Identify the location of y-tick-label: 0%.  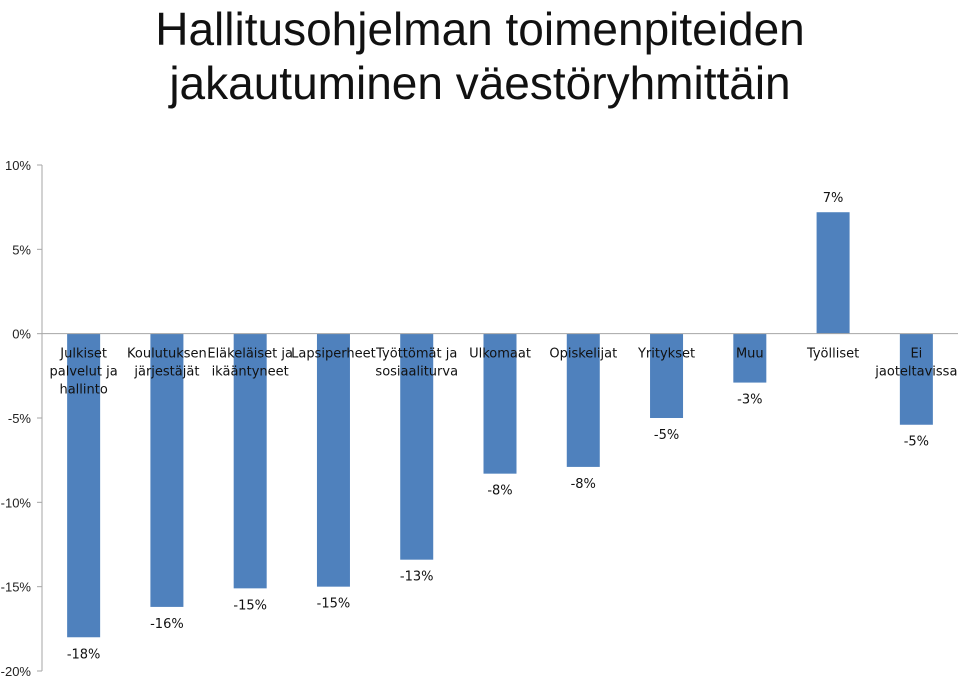
(21, 334).